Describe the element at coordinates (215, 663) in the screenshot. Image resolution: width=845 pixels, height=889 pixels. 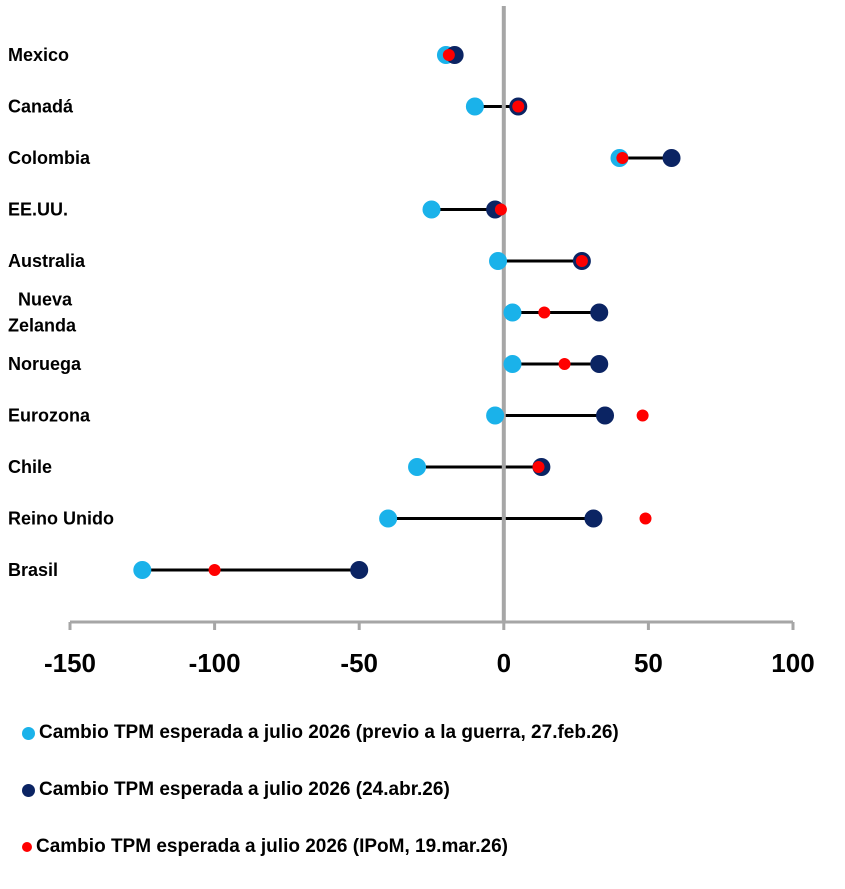
I see `x-tick-label: -100` at that location.